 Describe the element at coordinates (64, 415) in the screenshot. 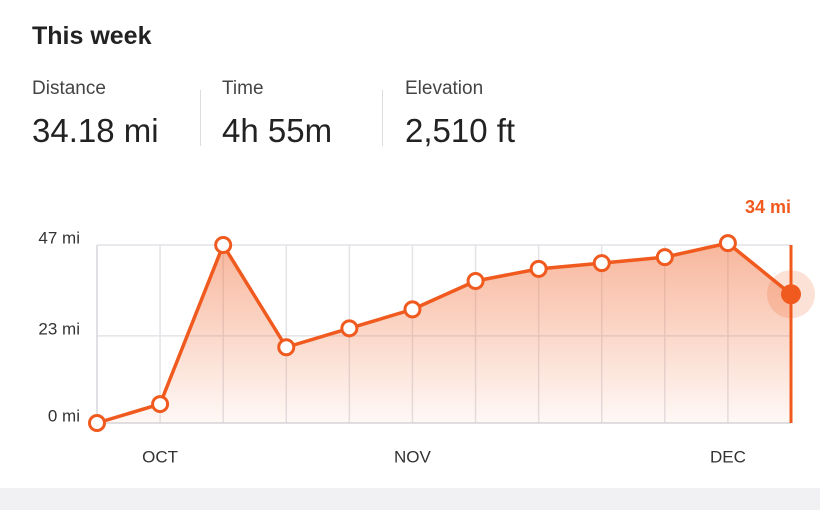

I see `y-tick-label: 0 mi` at that location.